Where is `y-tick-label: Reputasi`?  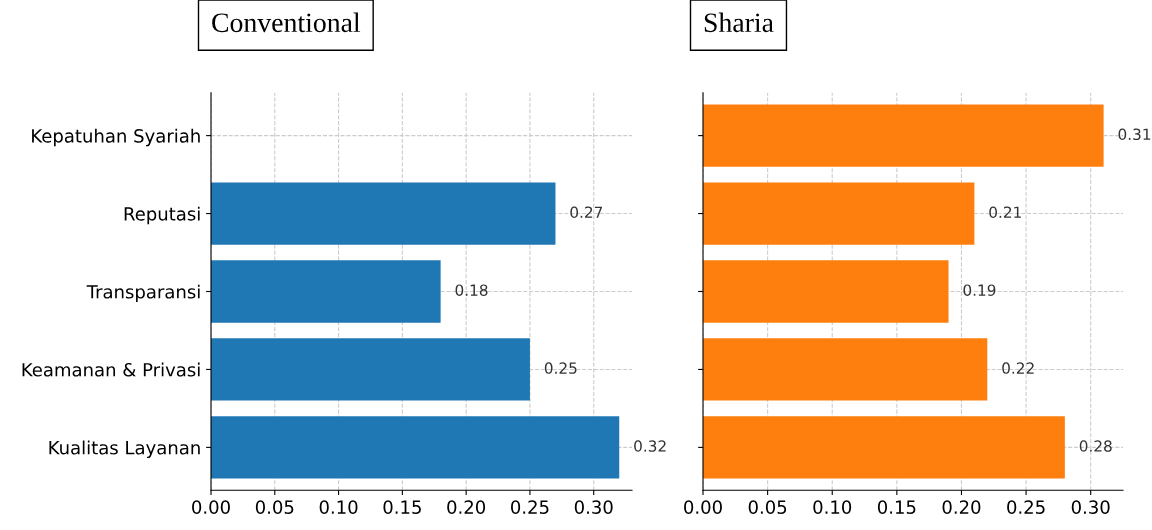 y-tick-label: Reputasi is located at coordinates (162, 215).